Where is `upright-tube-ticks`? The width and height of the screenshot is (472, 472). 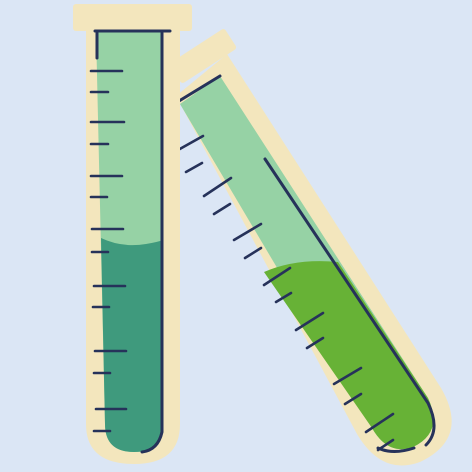 upright-tube-ticks is located at coordinates (108, 251).